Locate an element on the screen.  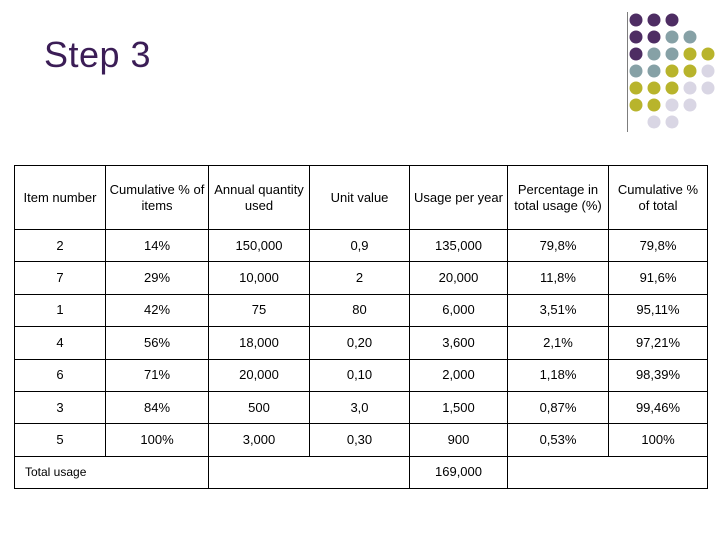
cell: 0,53% is located at coordinates (558, 440).